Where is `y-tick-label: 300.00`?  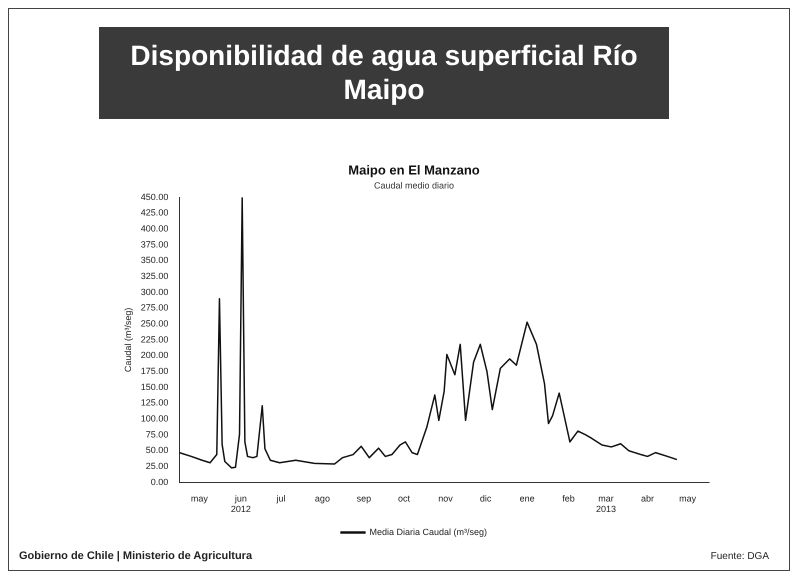 y-tick-label: 300.00 is located at coordinates (154, 291).